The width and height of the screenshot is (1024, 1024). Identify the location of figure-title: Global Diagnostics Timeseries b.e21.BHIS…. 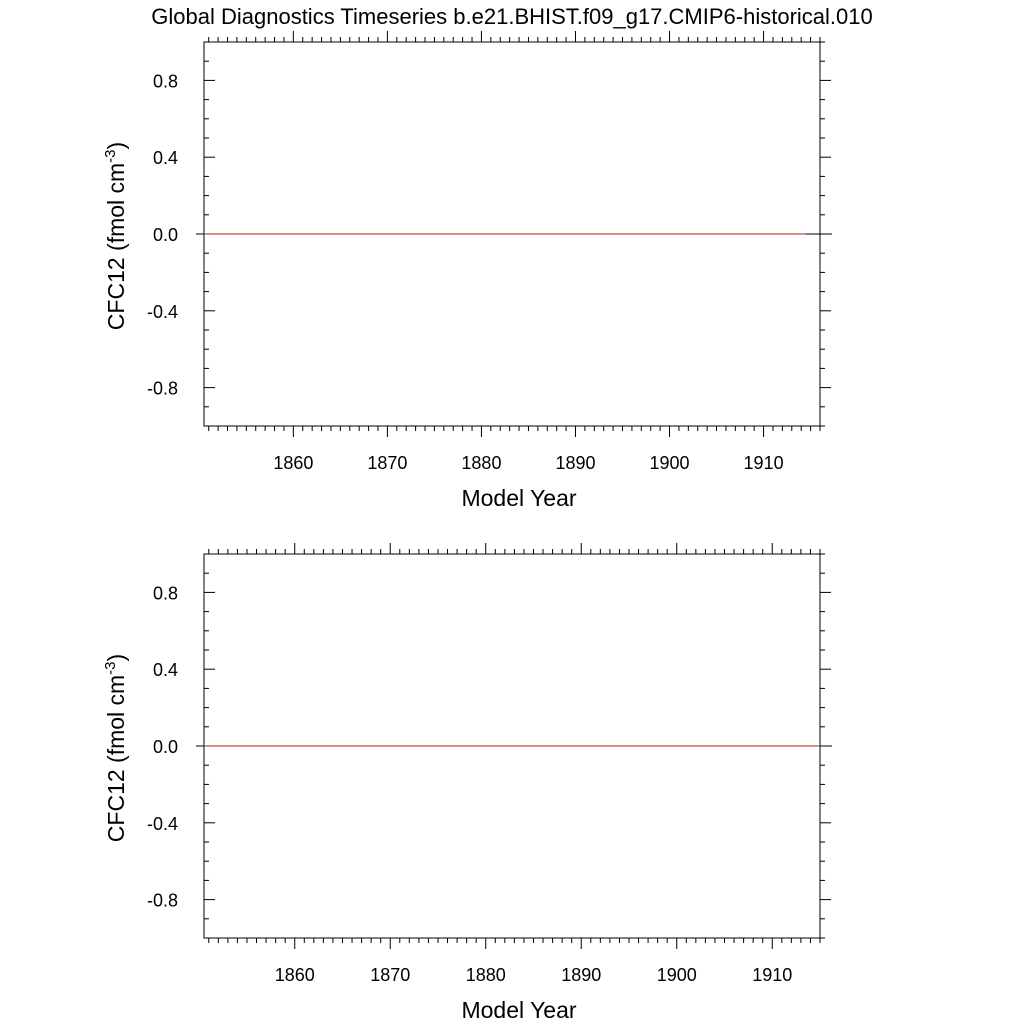
(511, 16).